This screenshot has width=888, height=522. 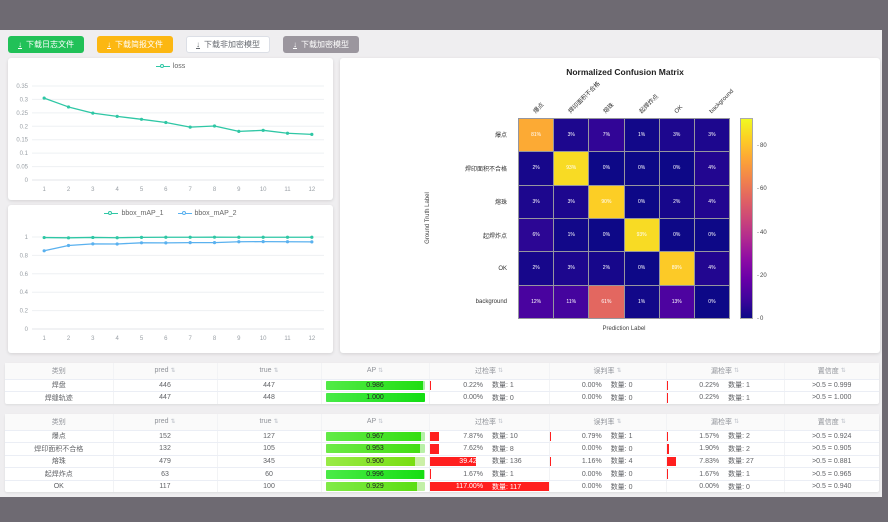 What do you see at coordinates (46, 44) in the screenshot?
I see `download-log-button: ↓ 下载日志文件` at bounding box center [46, 44].